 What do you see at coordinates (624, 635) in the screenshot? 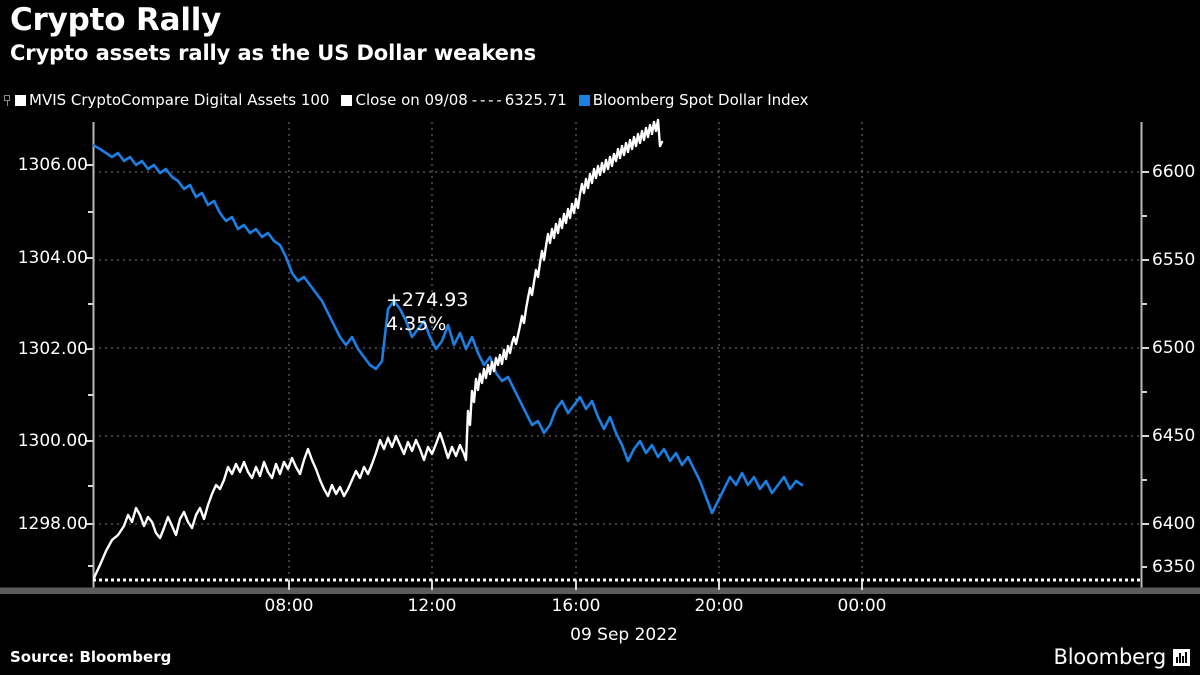
I see `axis-bottom-title-text: 09 Sep 2022` at bounding box center [624, 635].